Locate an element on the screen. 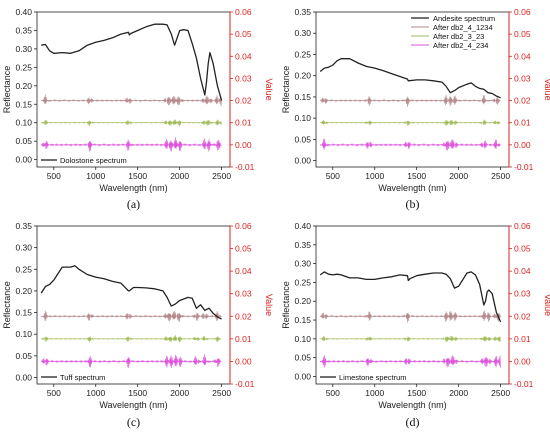 The width and height of the screenshot is (550, 439). legend-label: Limestone spectrum is located at coordinates (373, 377).